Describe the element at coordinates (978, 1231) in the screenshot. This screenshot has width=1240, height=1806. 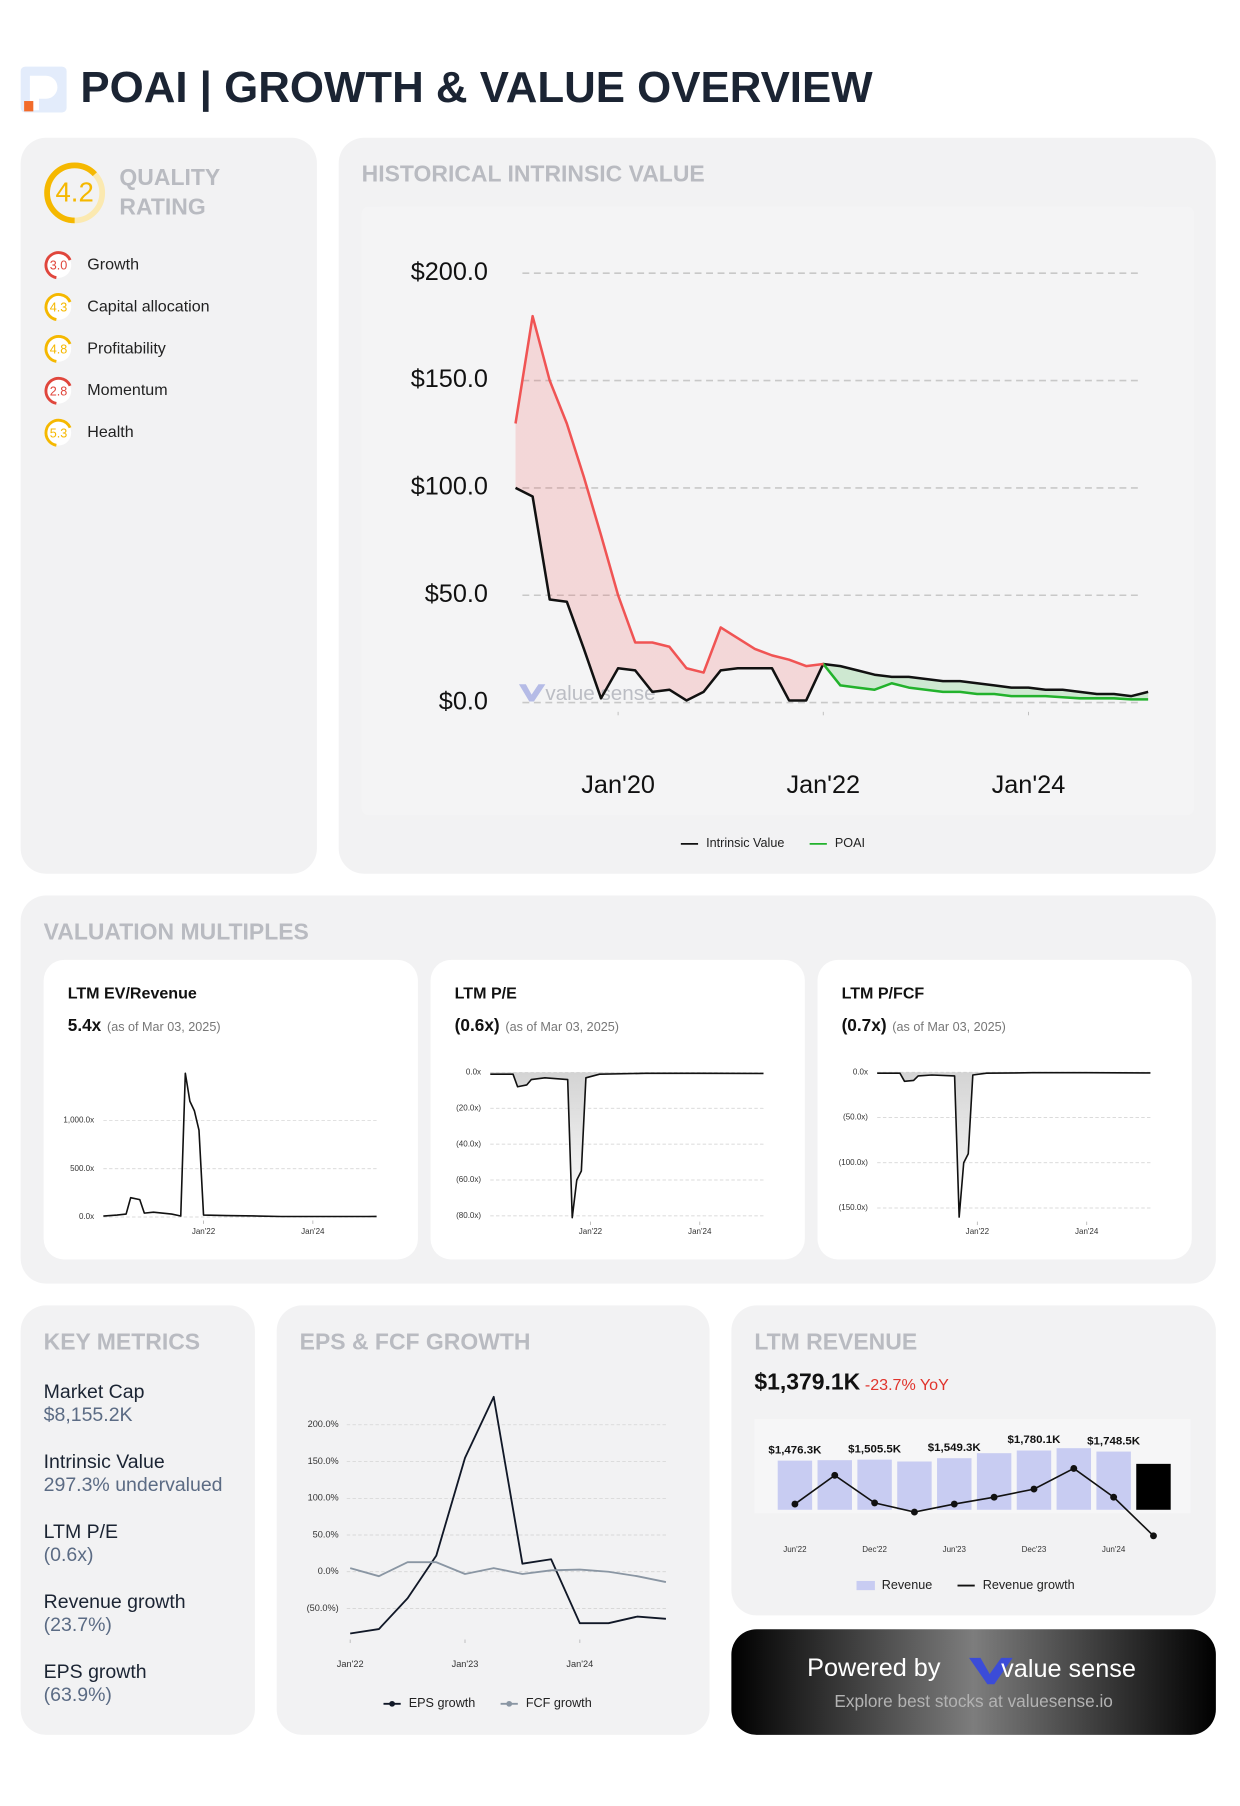
I see `x-tick-label: Jan'22` at that location.